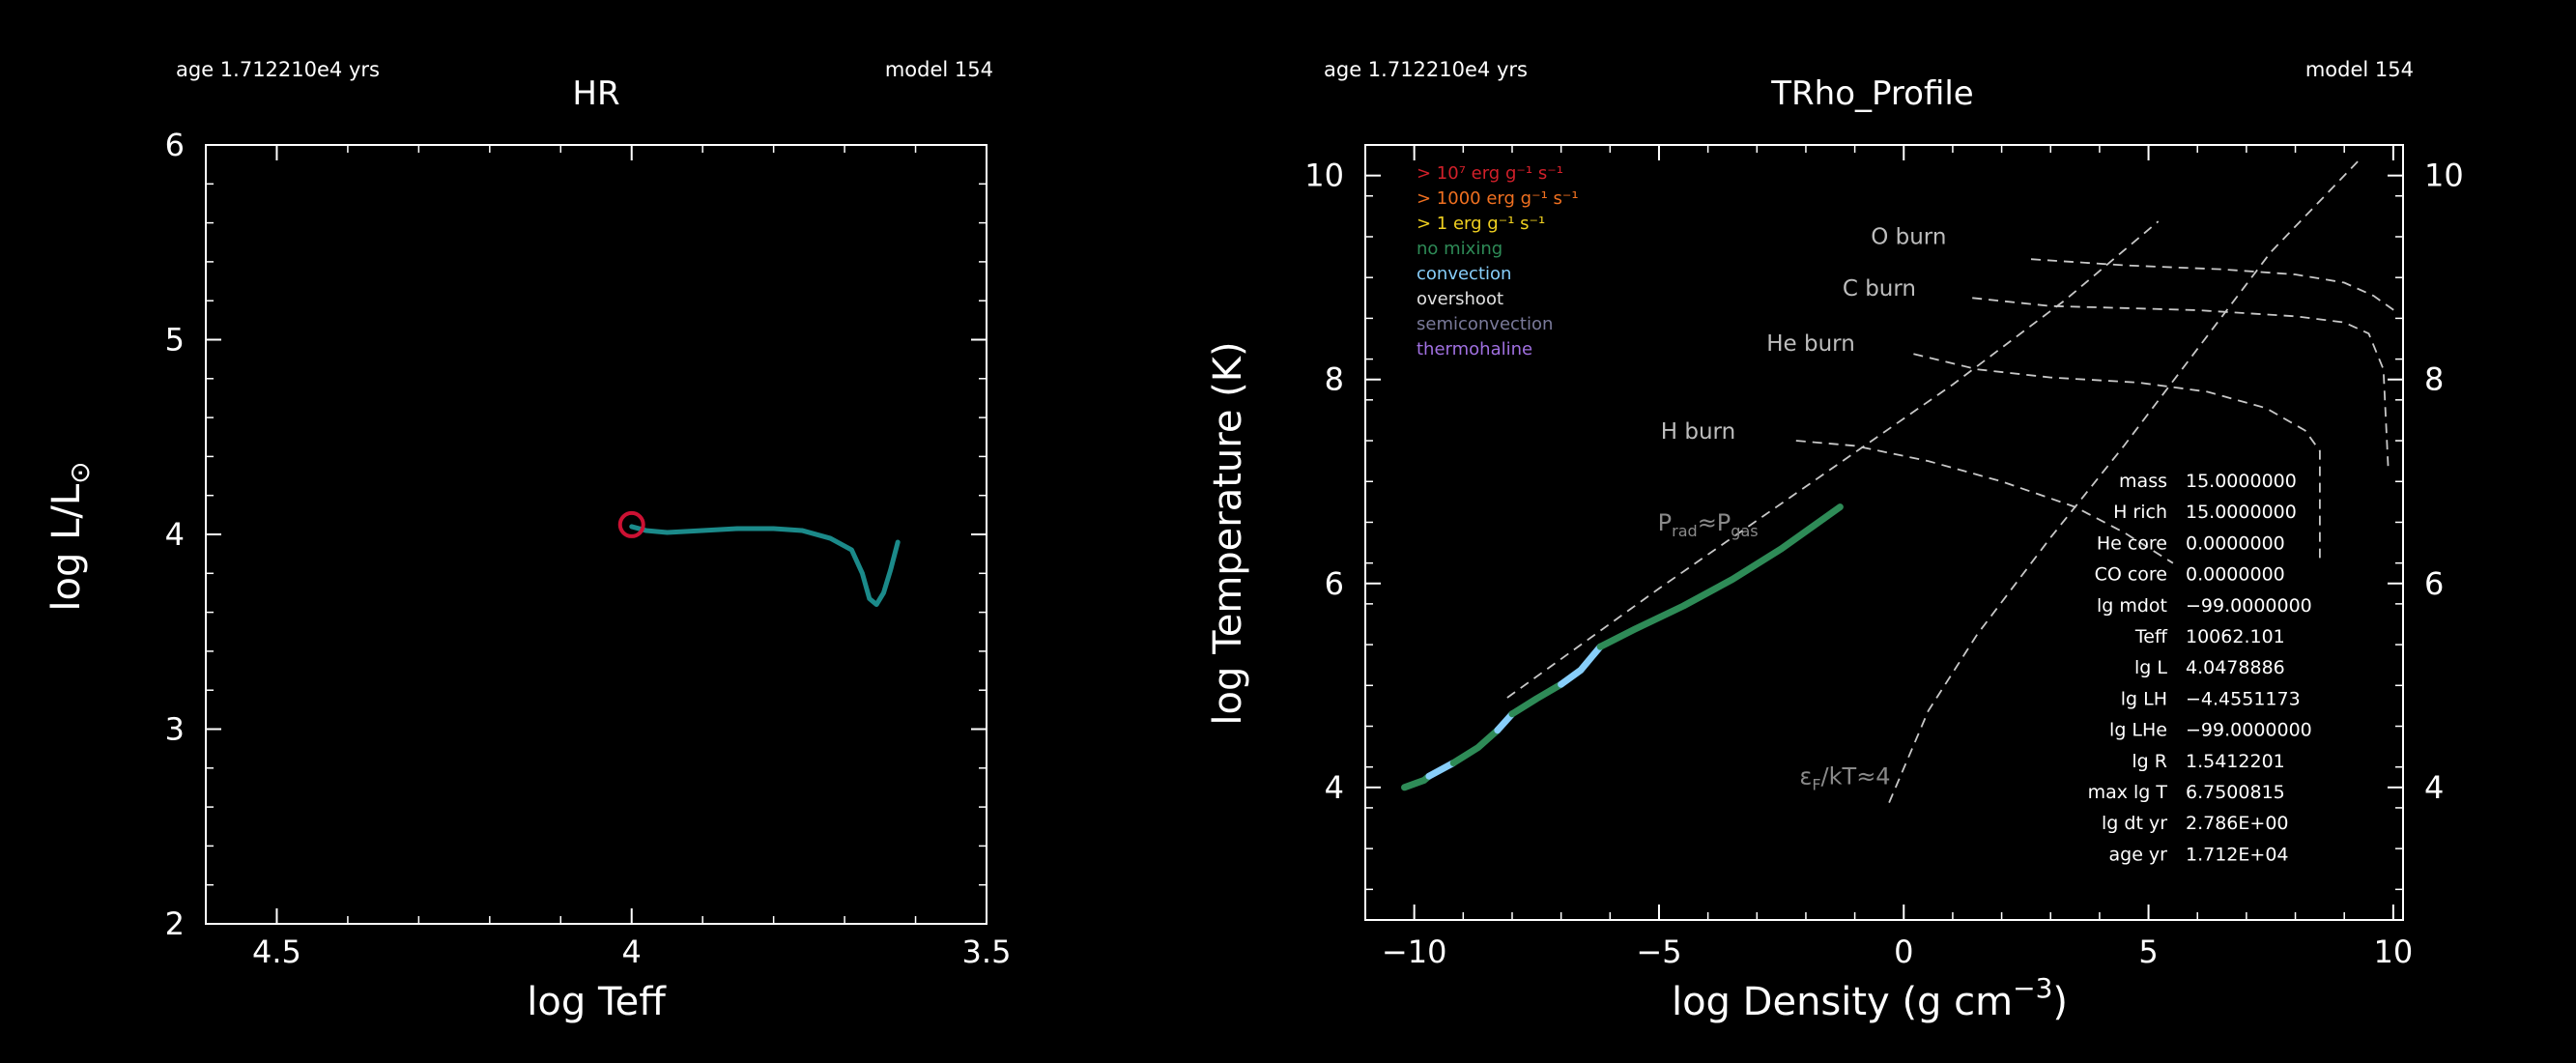  I want to click on trho-legend-entry: > 10⁷ erg g⁻¹ s⁻¹, so click(1490, 173).